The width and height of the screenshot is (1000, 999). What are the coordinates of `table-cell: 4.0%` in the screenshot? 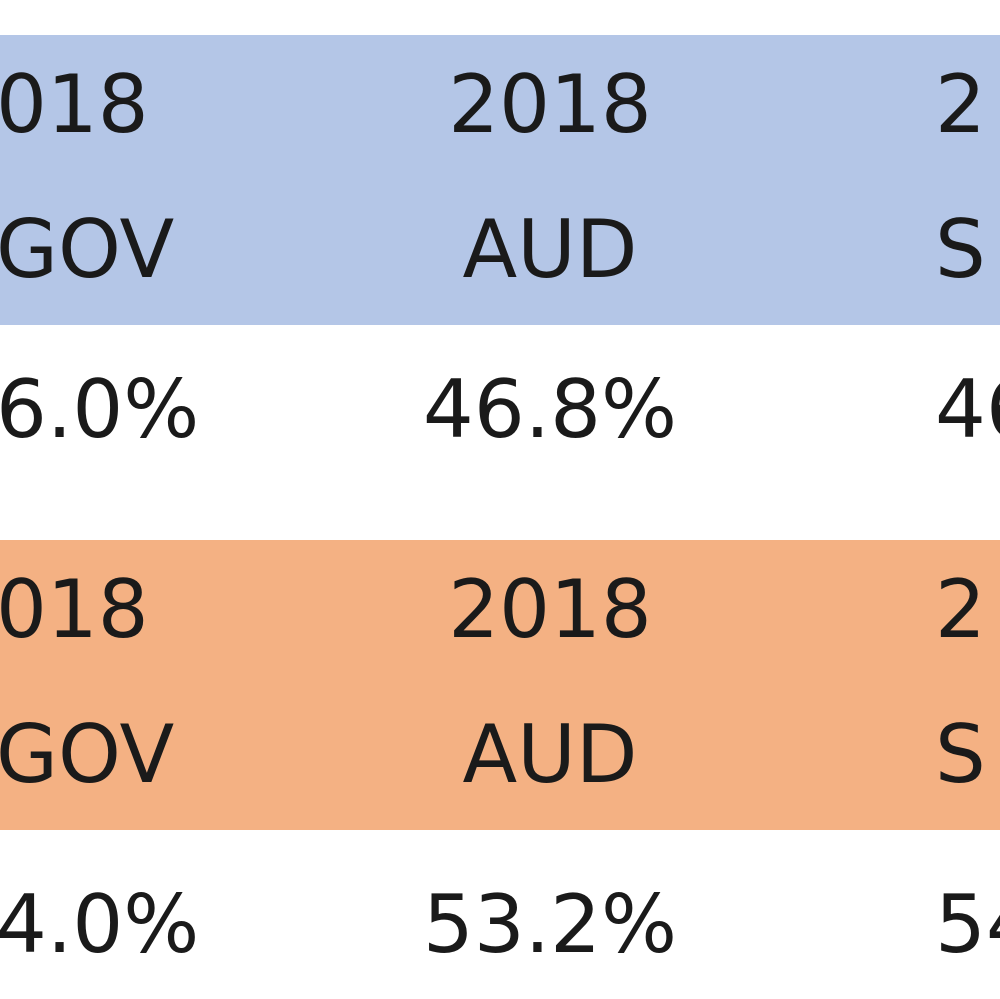 It's located at (100, 924).